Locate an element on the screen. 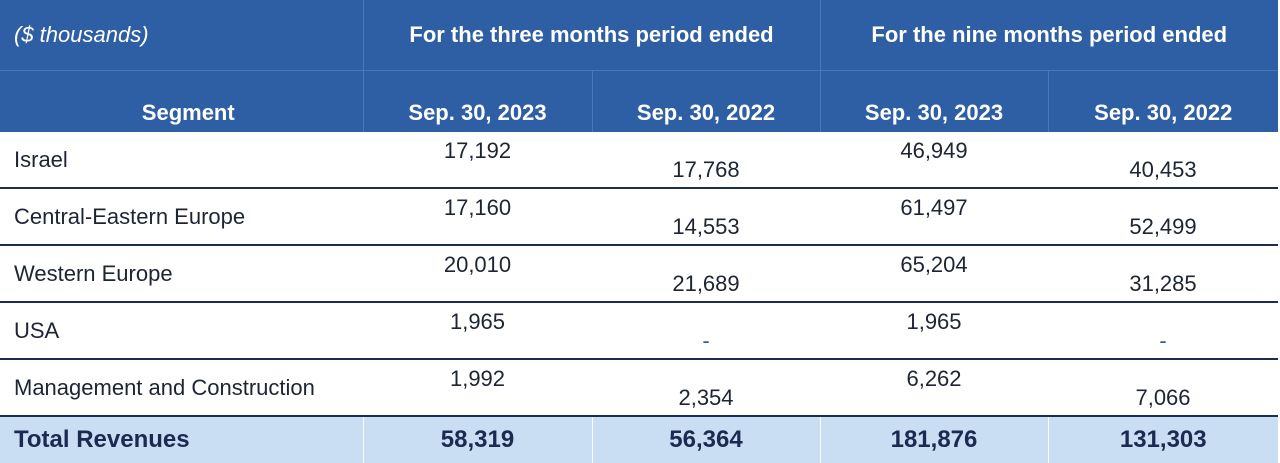 Image resolution: width=1280 pixels, height=463 pixels. value-cell: 46,949 is located at coordinates (934, 160).